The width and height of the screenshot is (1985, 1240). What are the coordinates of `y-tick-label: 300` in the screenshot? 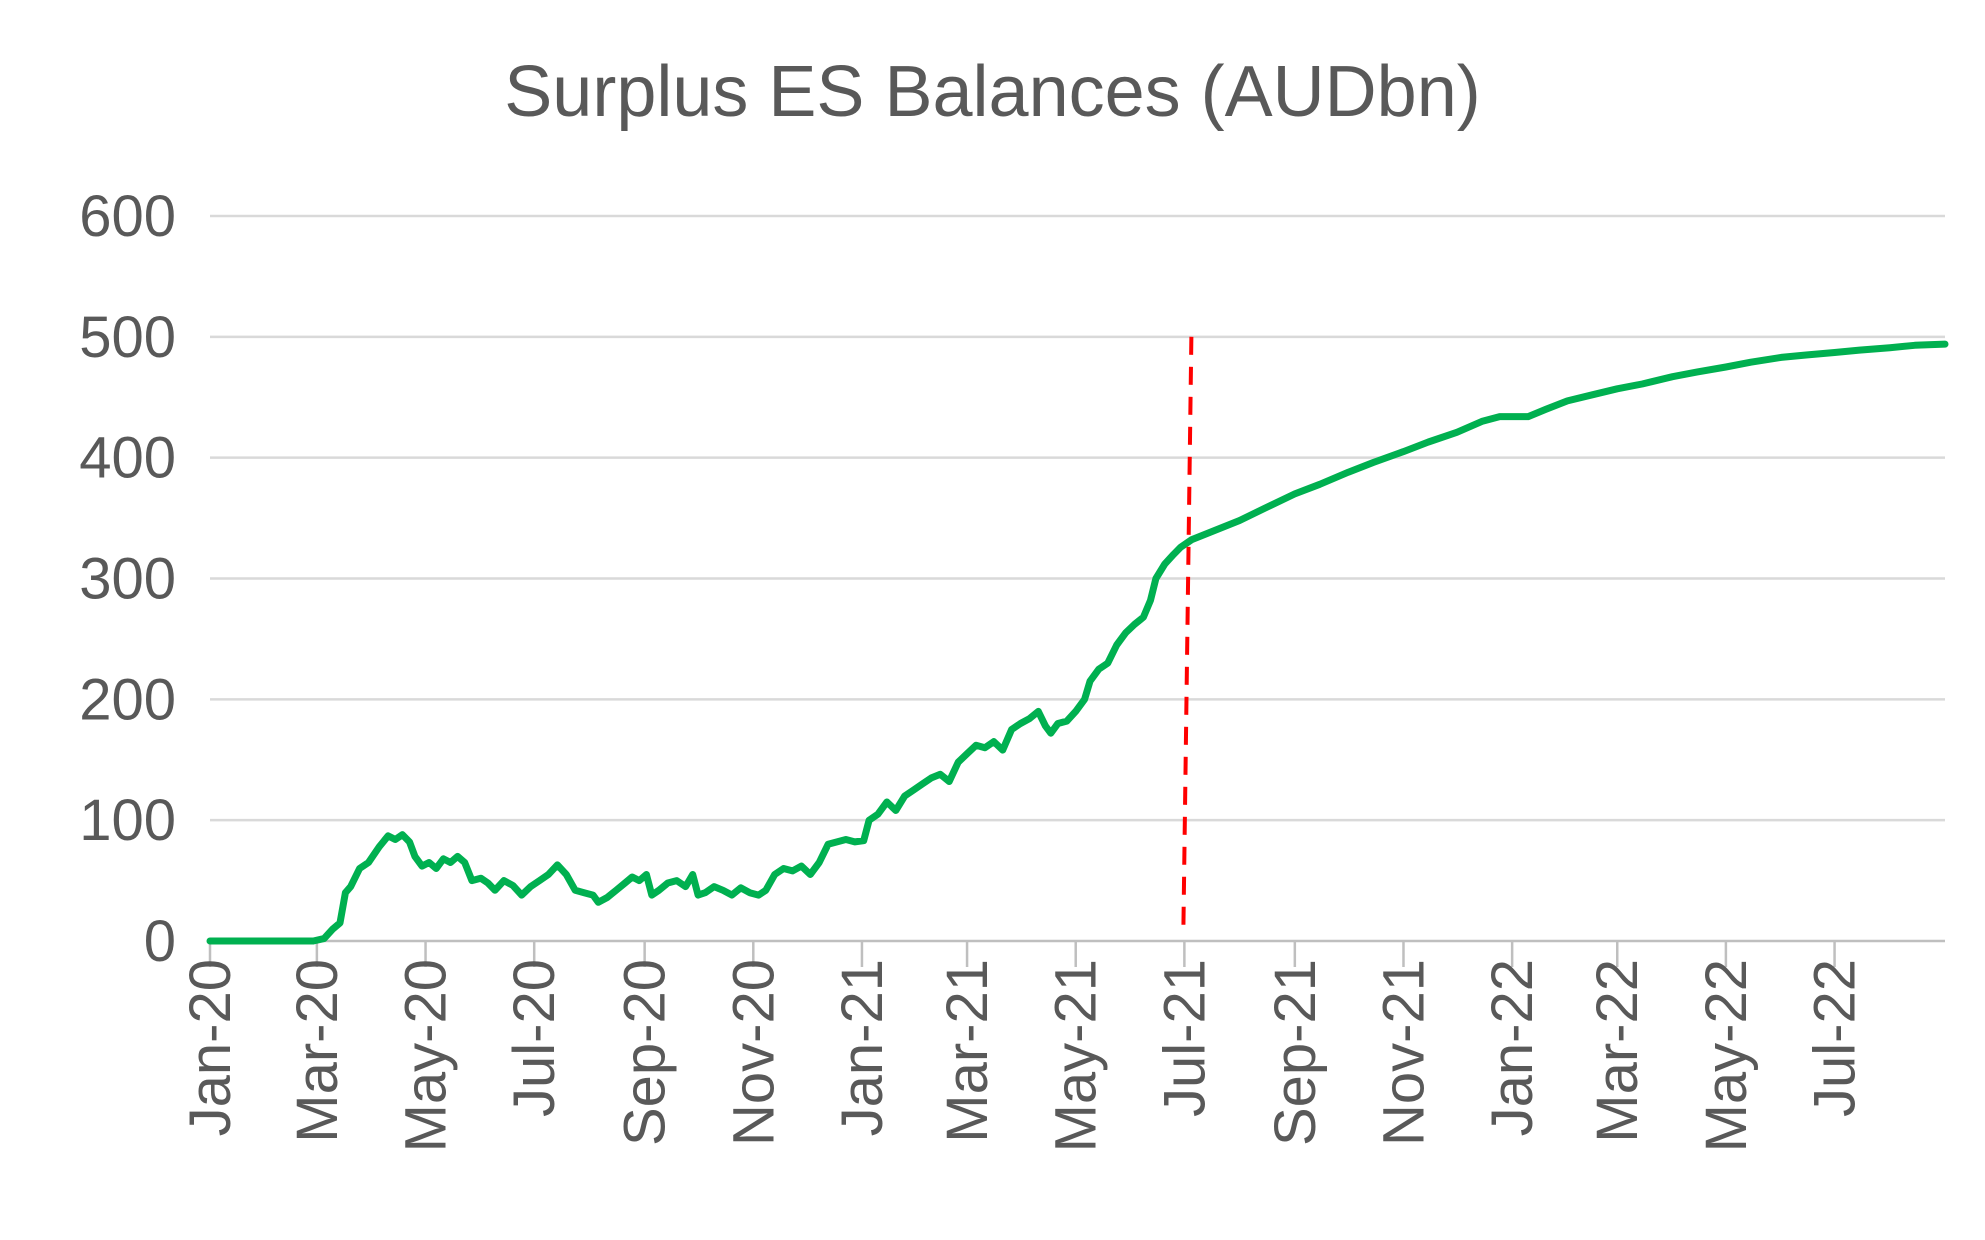 It's located at (127, 579).